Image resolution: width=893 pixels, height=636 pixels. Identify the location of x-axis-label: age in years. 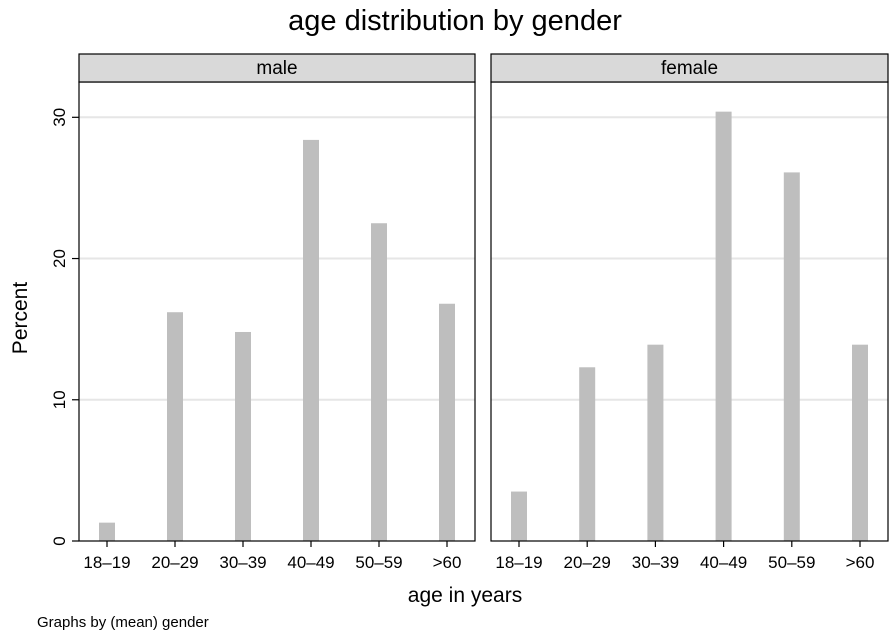
(465, 595).